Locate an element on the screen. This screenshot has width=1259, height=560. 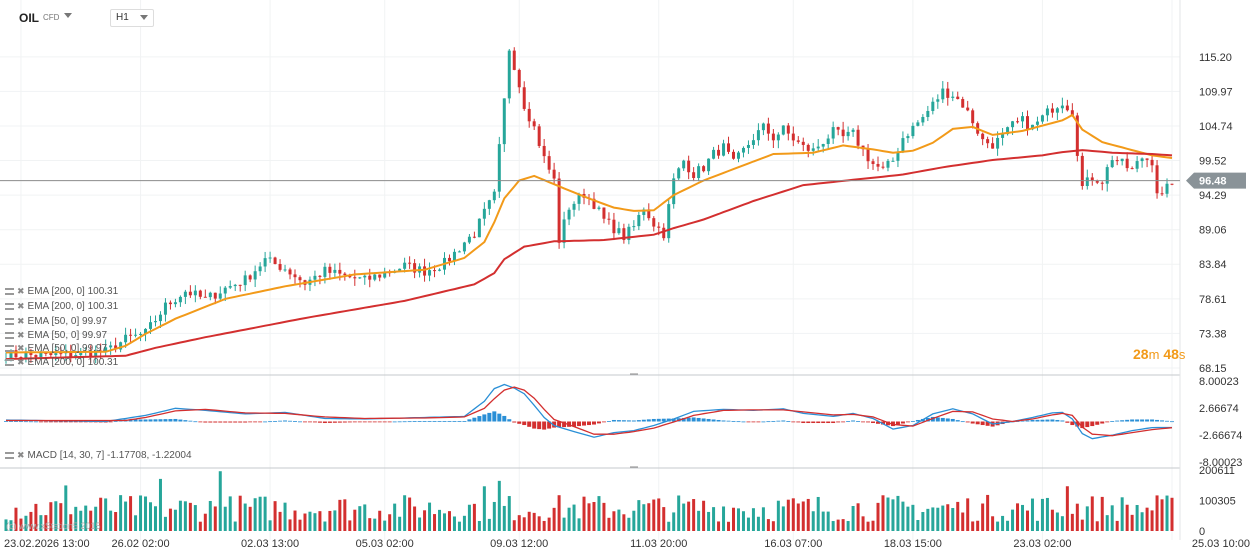
legend-text: EMA [200, 0] 100.31 is located at coordinates (73, 362).